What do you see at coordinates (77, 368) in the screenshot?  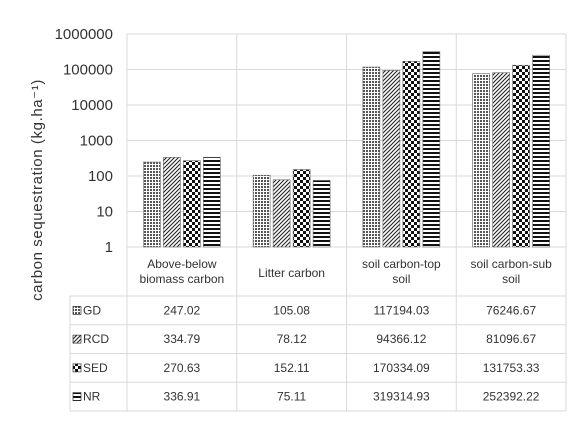 I see `legend-key-sed` at bounding box center [77, 368].